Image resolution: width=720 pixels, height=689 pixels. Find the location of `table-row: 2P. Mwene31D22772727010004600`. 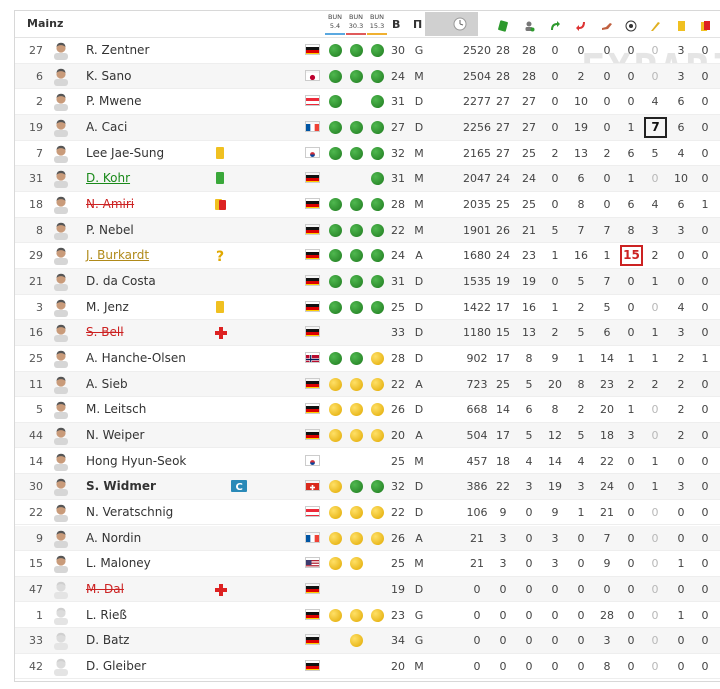

table-row: 2P. Mwene31D22772727010004600 is located at coordinates (367, 102).